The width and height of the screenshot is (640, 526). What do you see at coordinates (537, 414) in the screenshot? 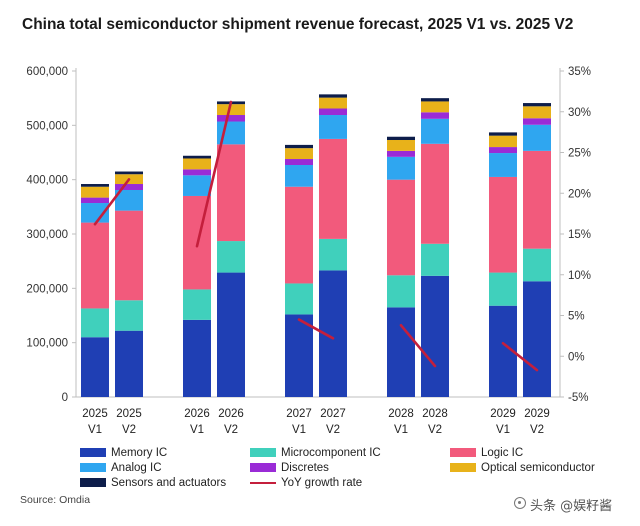
I see `category-year-label: 2029` at bounding box center [537, 414].